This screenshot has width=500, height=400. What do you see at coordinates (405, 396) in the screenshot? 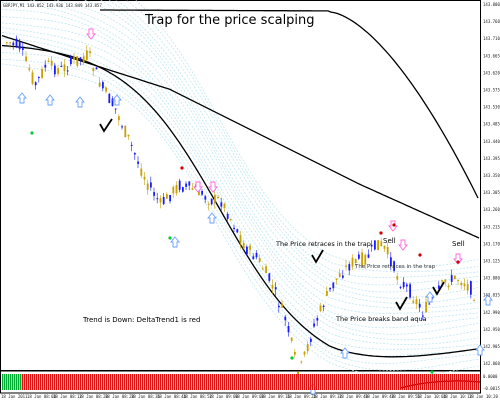
I see `time-axis-label: 18 Jan 09:56` at bounding box center [405, 396].